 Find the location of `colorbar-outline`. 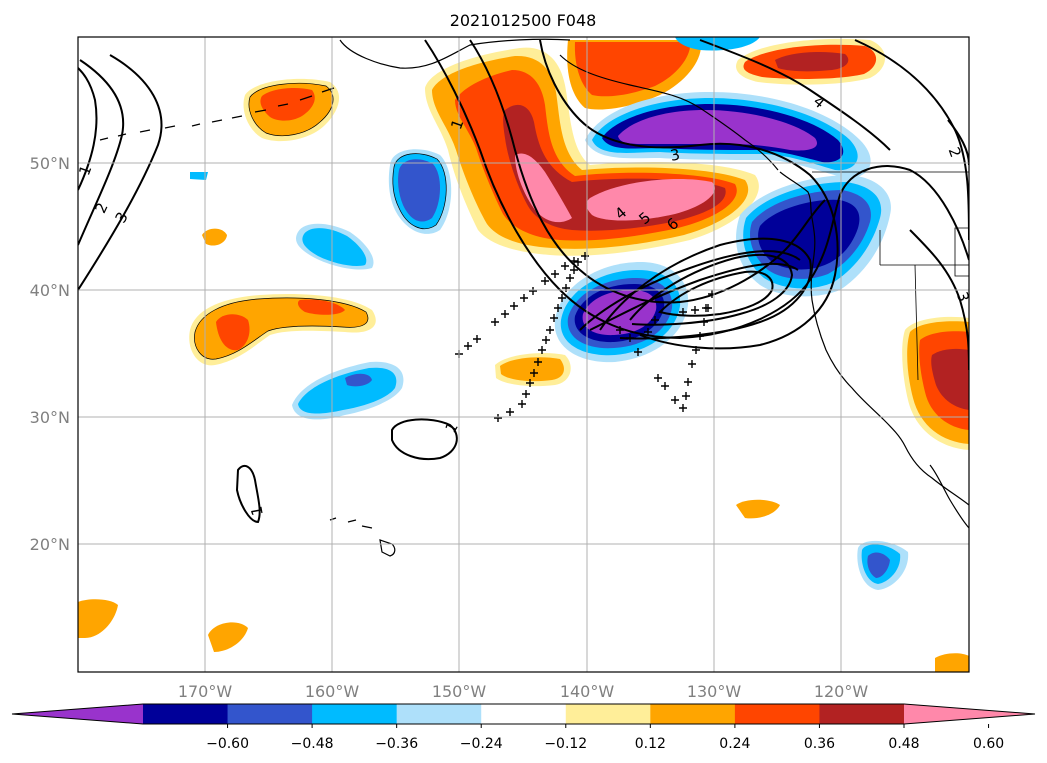

colorbar-outline is located at coordinates (523, 714).